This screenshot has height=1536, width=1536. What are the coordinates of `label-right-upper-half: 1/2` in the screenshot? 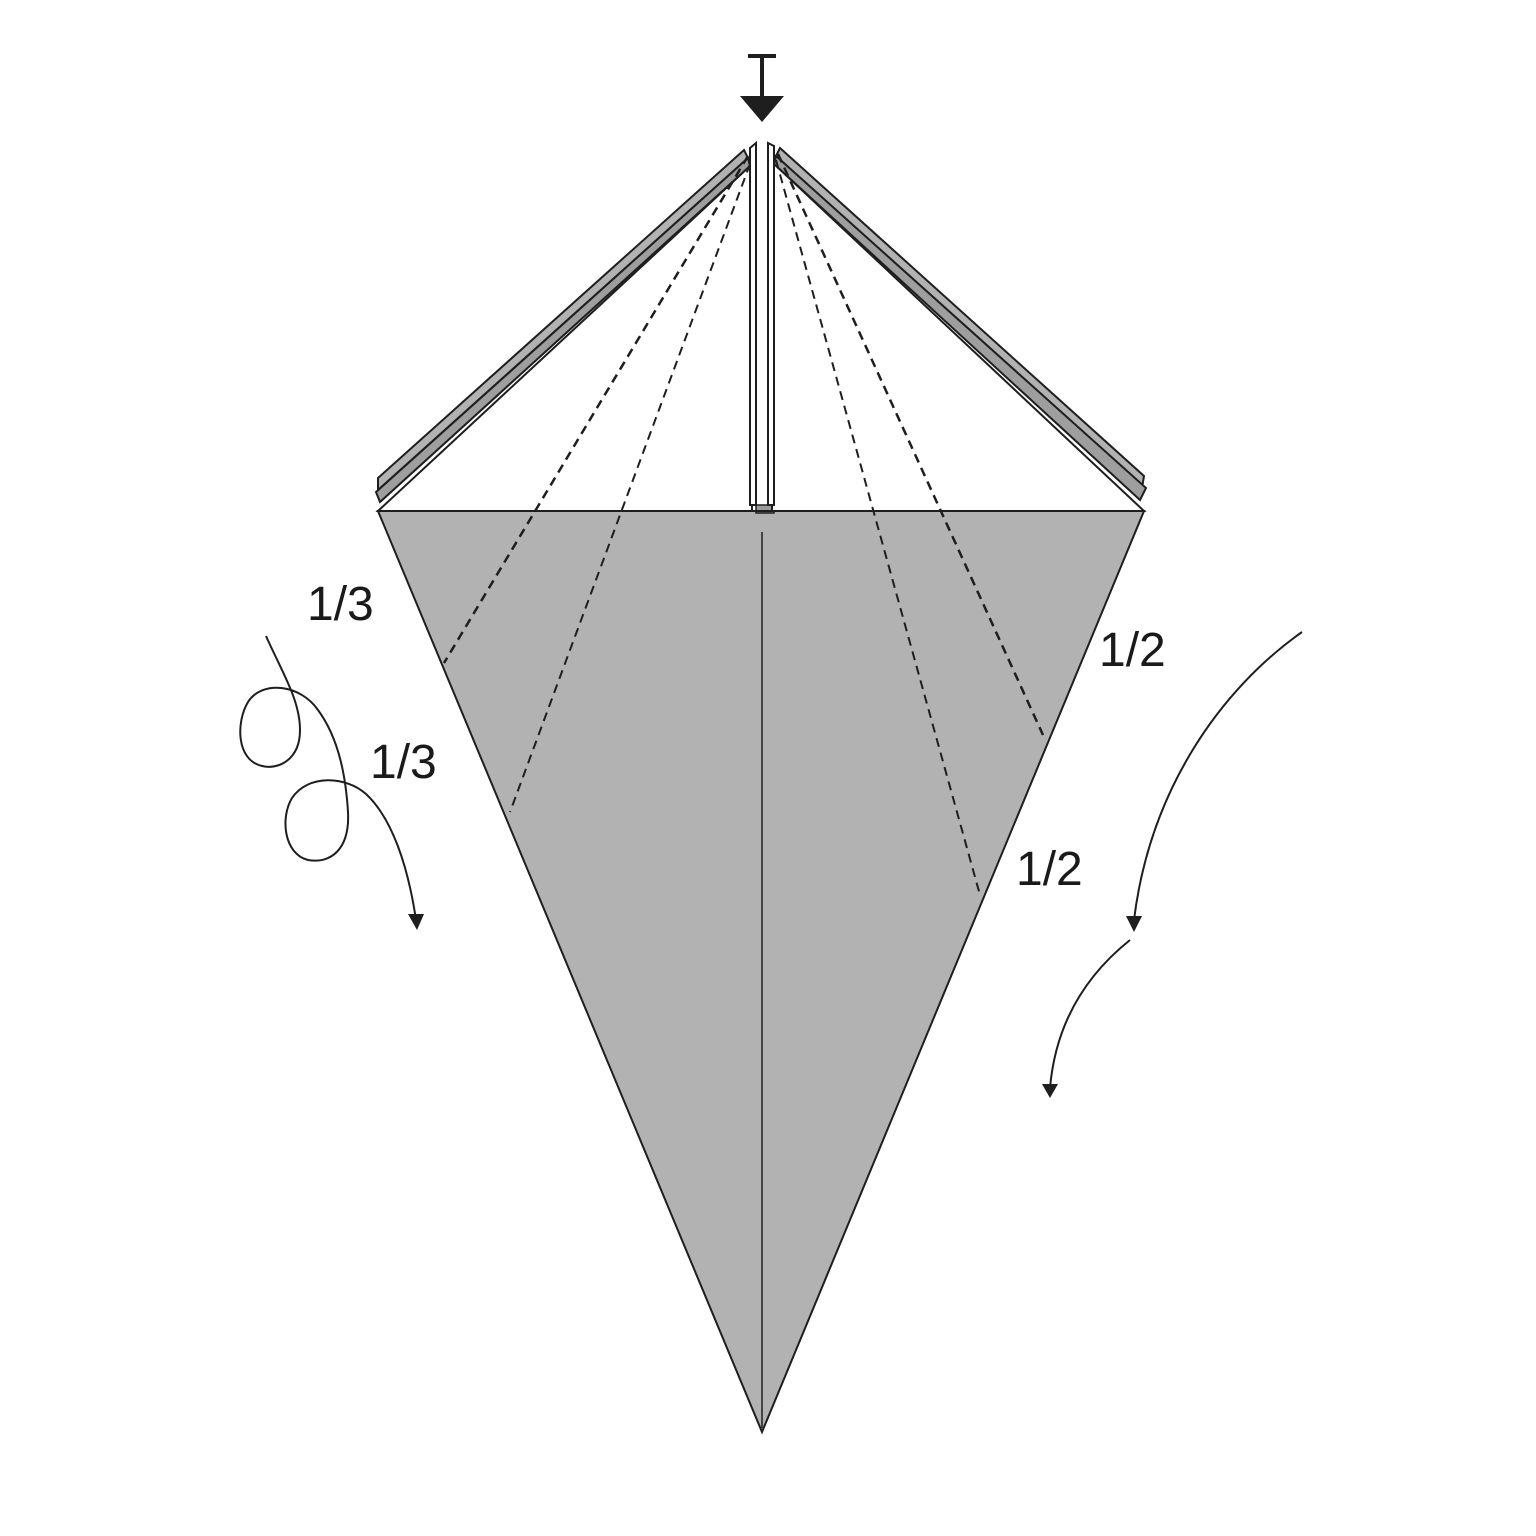 It's located at (1132, 650).